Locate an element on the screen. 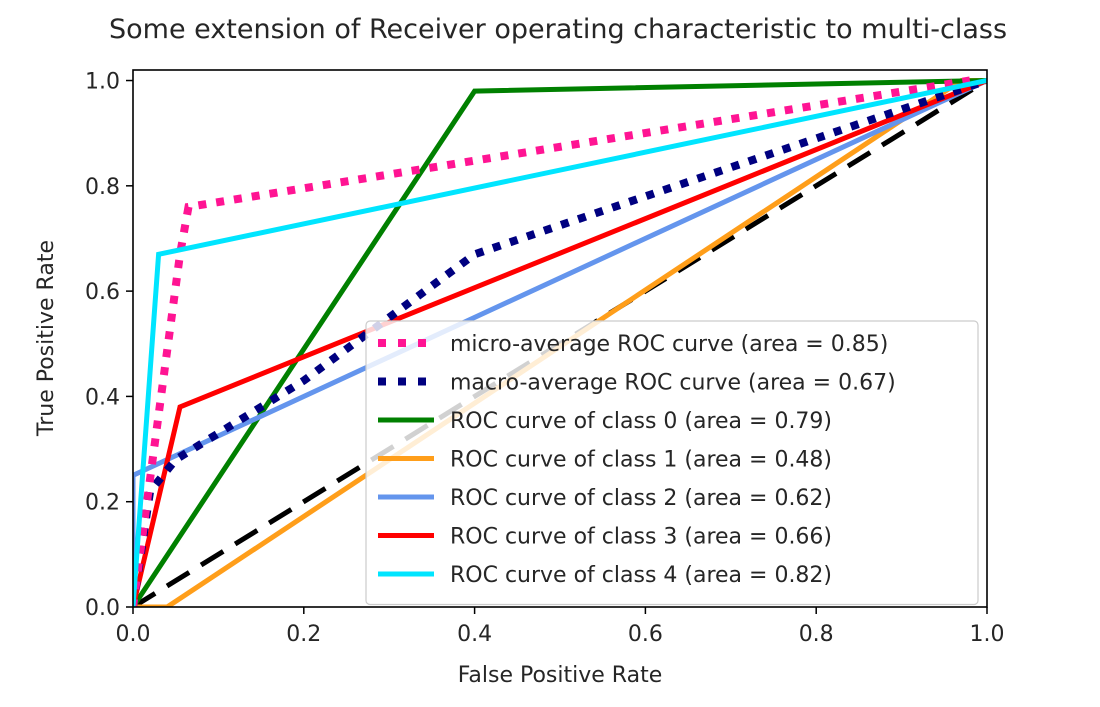 The width and height of the screenshot is (1100, 707). y-tick-label: 1.0 is located at coordinates (102, 82).